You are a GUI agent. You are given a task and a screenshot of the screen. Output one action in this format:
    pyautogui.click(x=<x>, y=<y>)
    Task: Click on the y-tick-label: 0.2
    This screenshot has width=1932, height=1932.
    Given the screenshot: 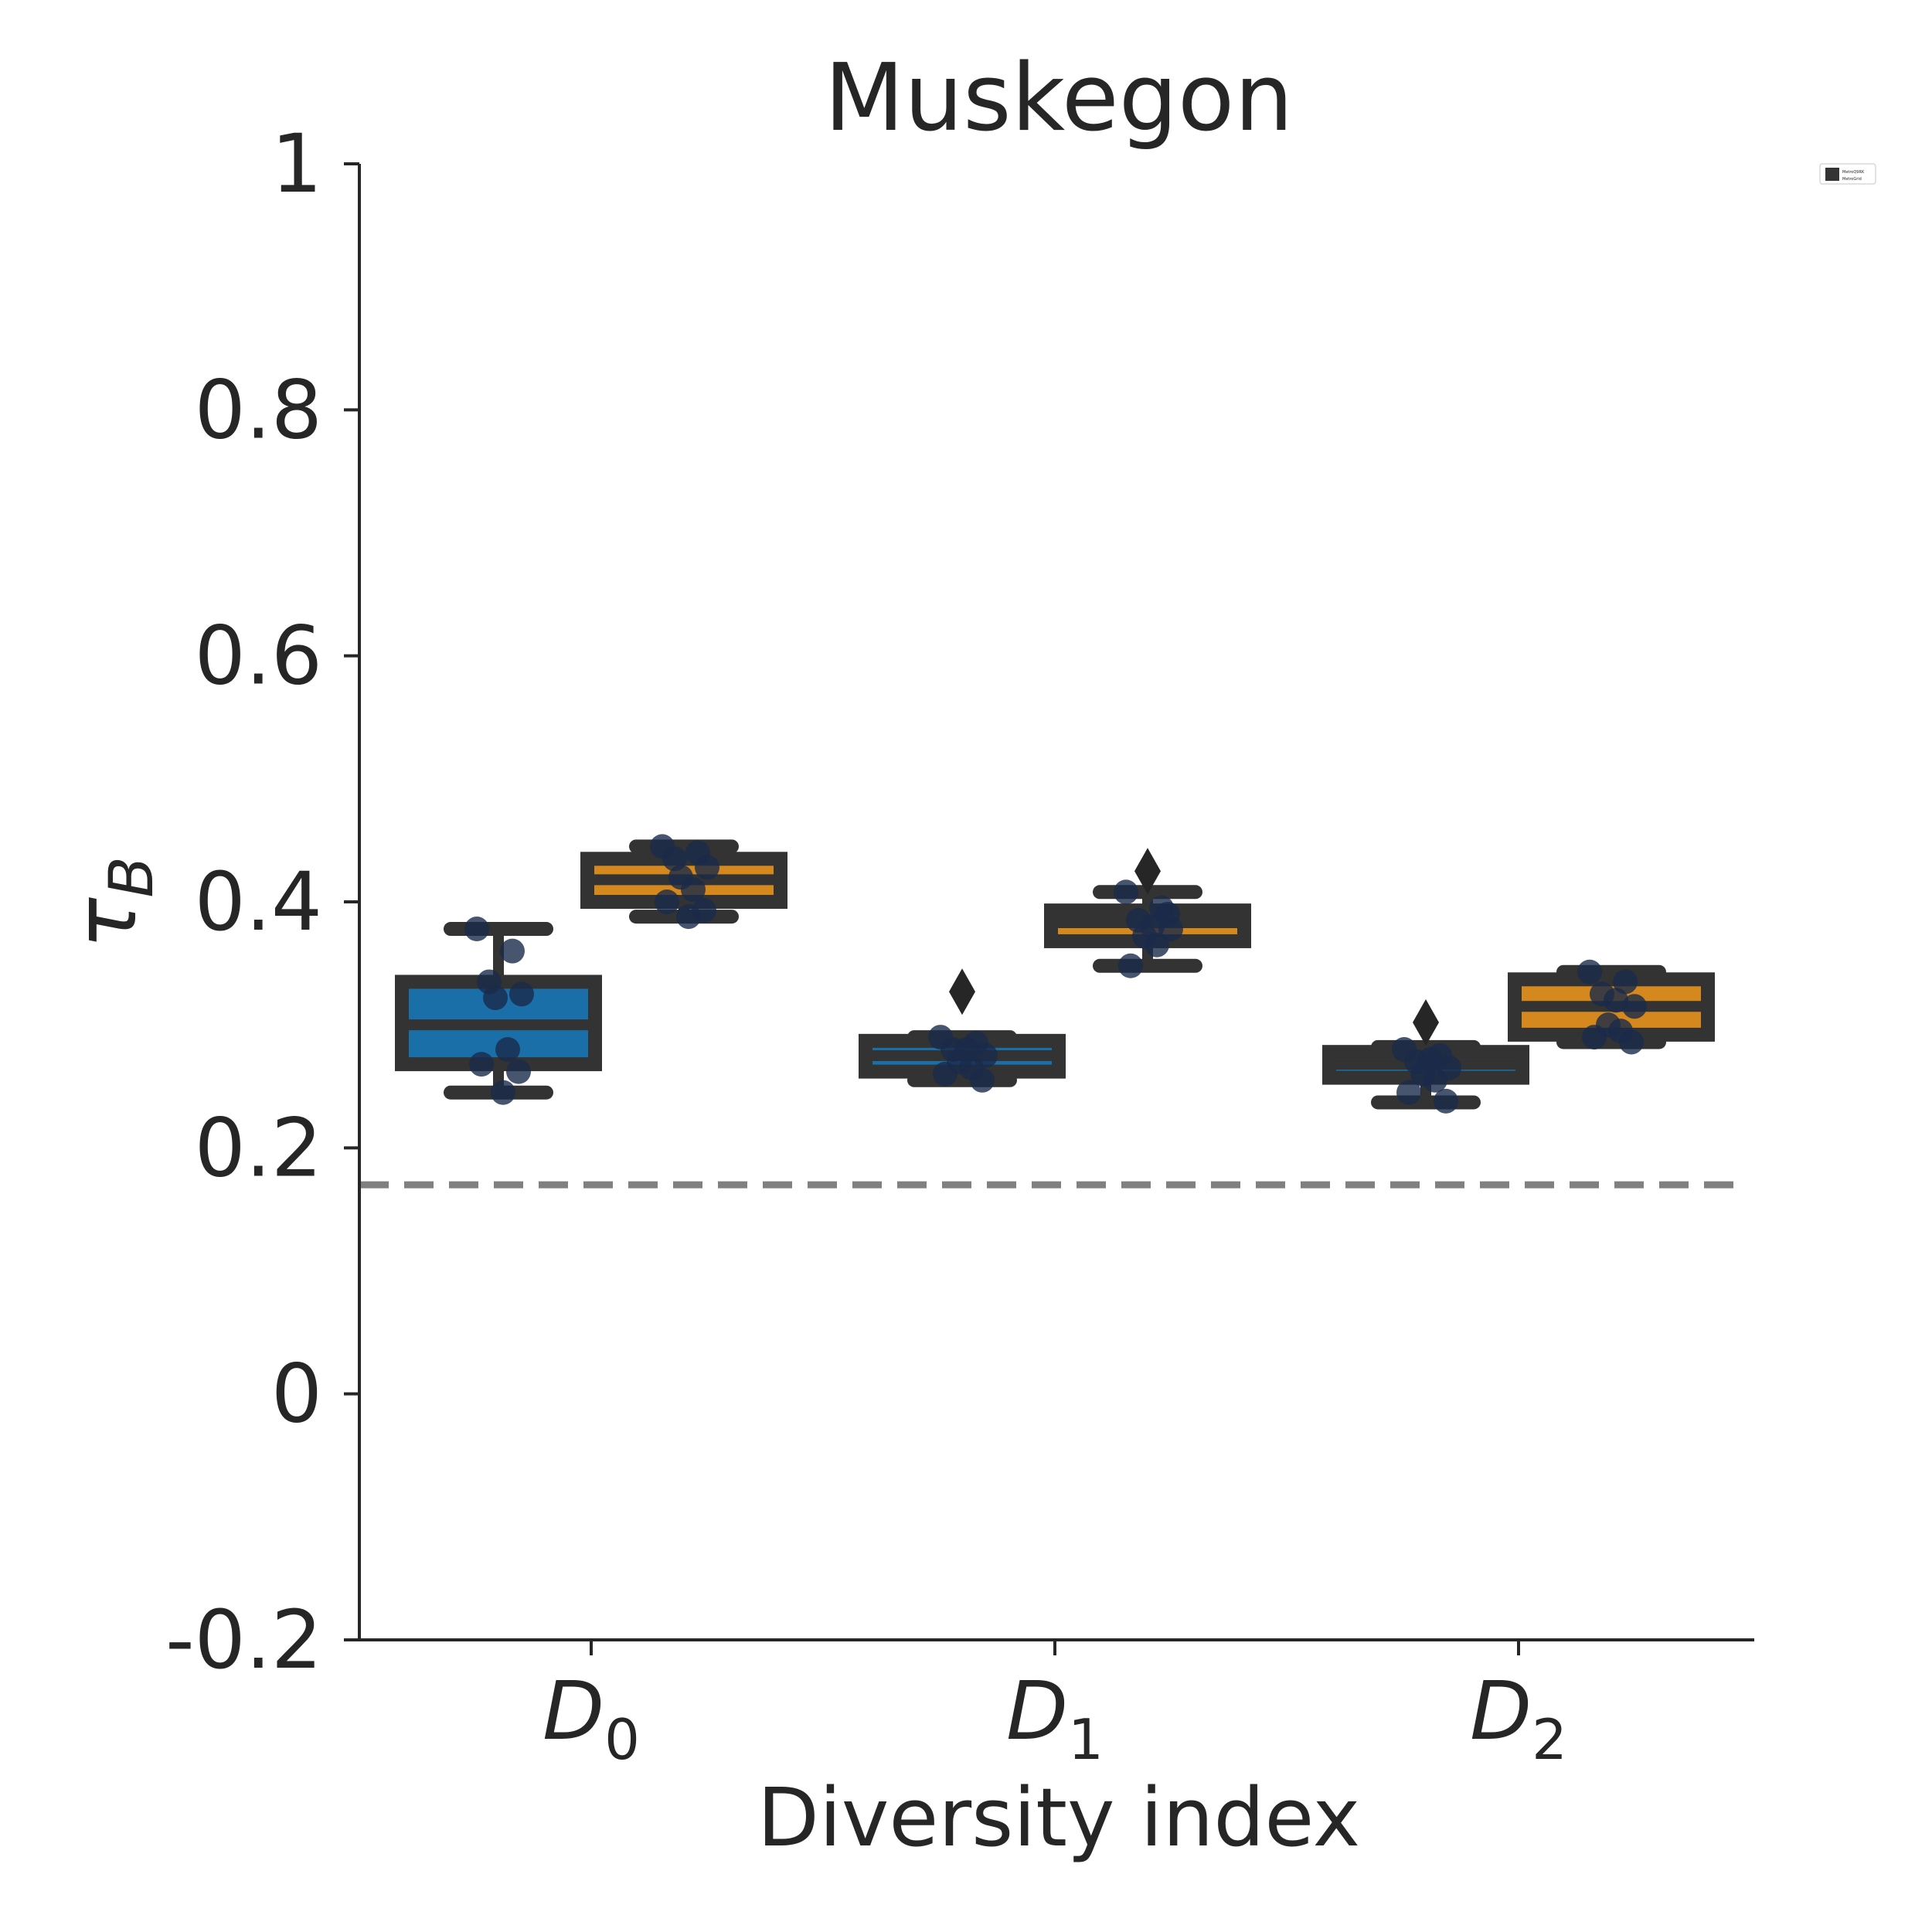 What is the action you would take?
    pyautogui.click(x=259, y=1148)
    